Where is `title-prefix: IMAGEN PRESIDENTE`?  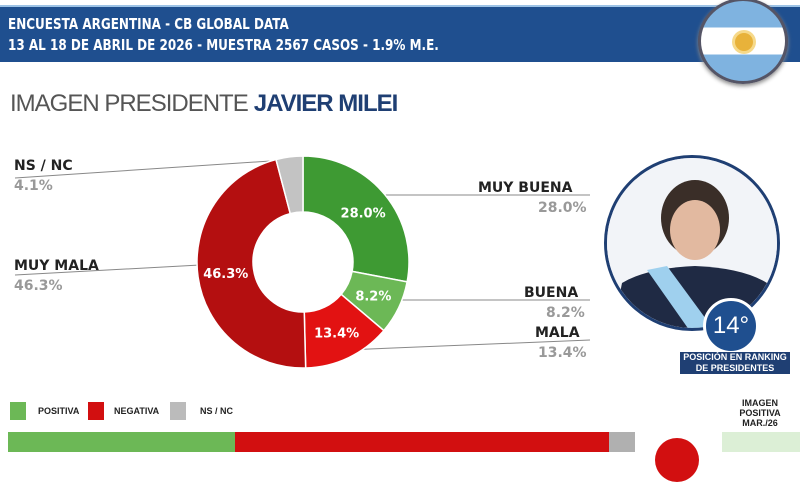
title-prefix: IMAGEN PRESIDENTE is located at coordinates (129, 103).